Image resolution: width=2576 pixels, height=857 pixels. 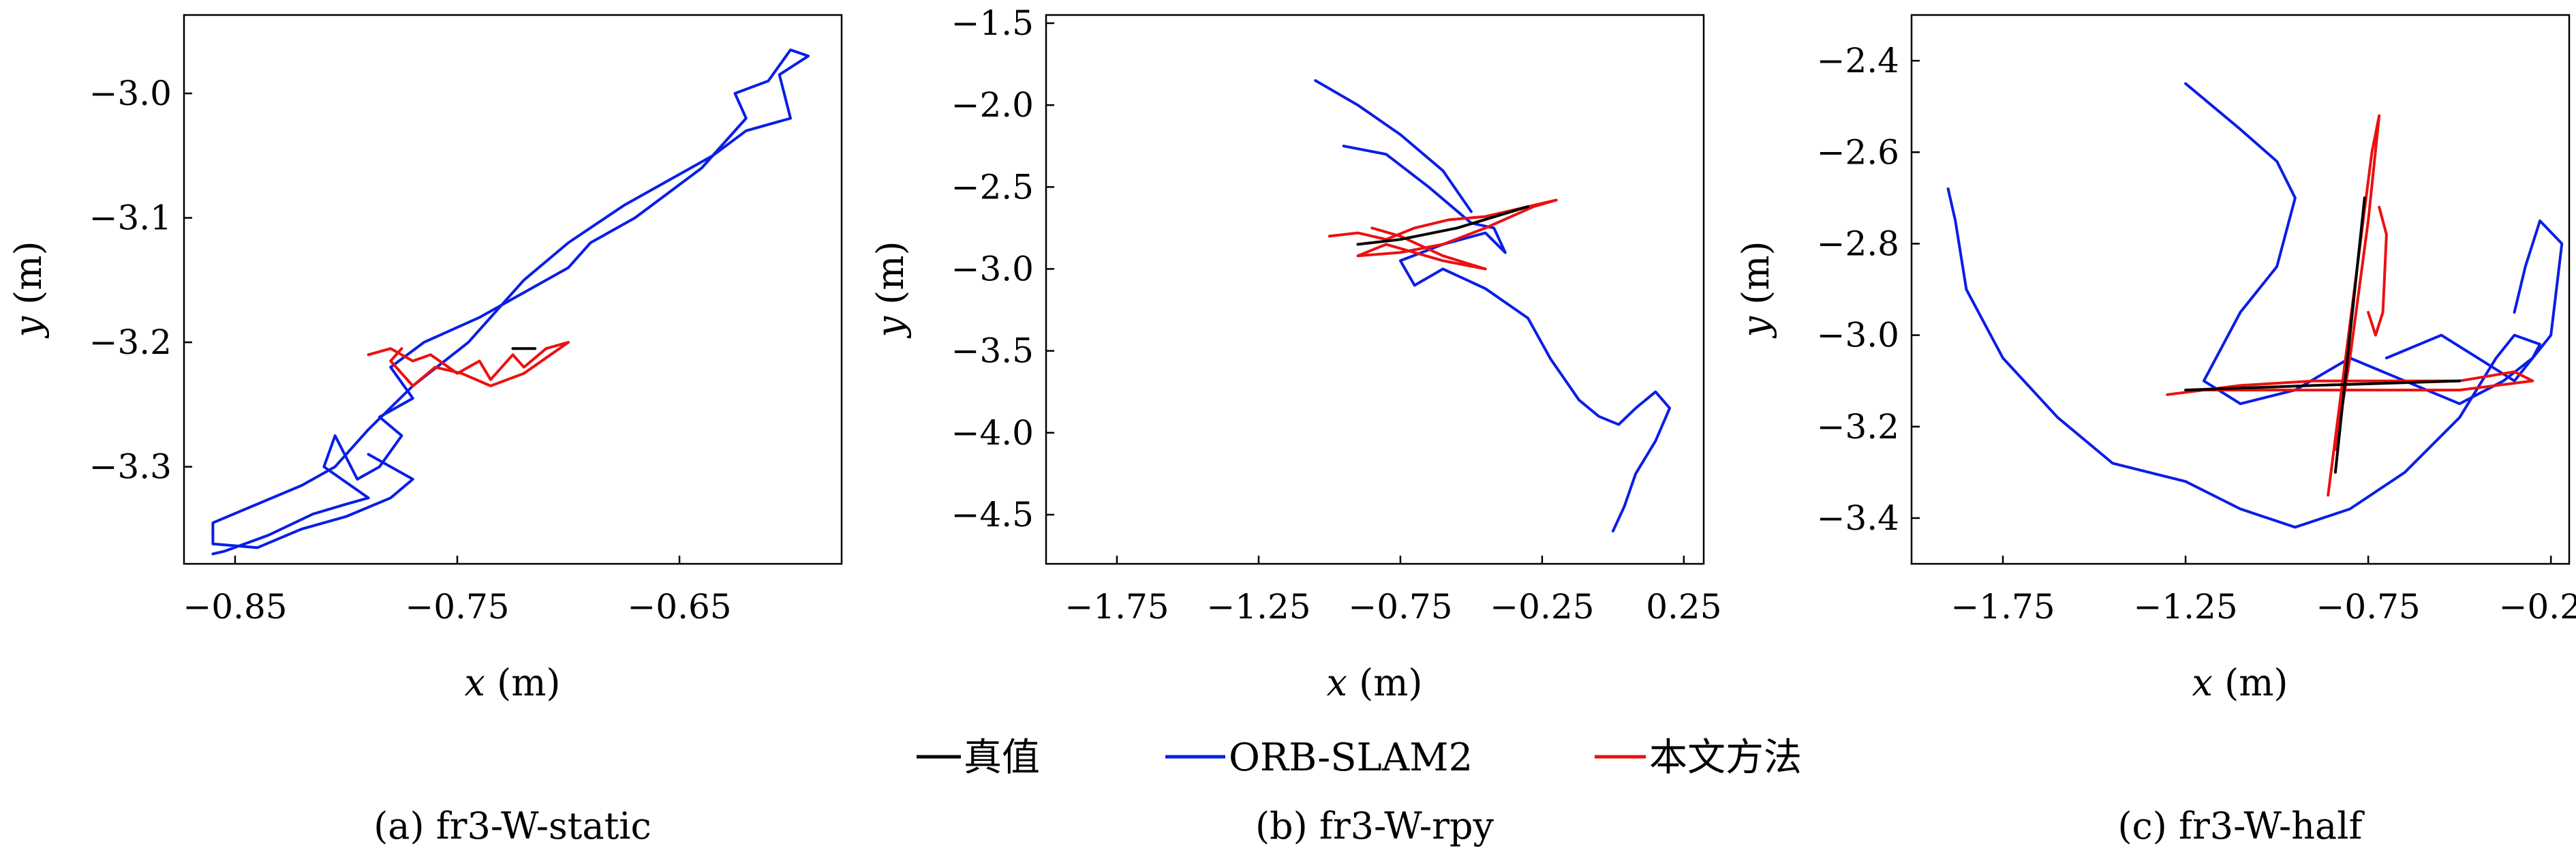 I want to click on caption: (a) fr3-W-static, so click(x=512, y=826).